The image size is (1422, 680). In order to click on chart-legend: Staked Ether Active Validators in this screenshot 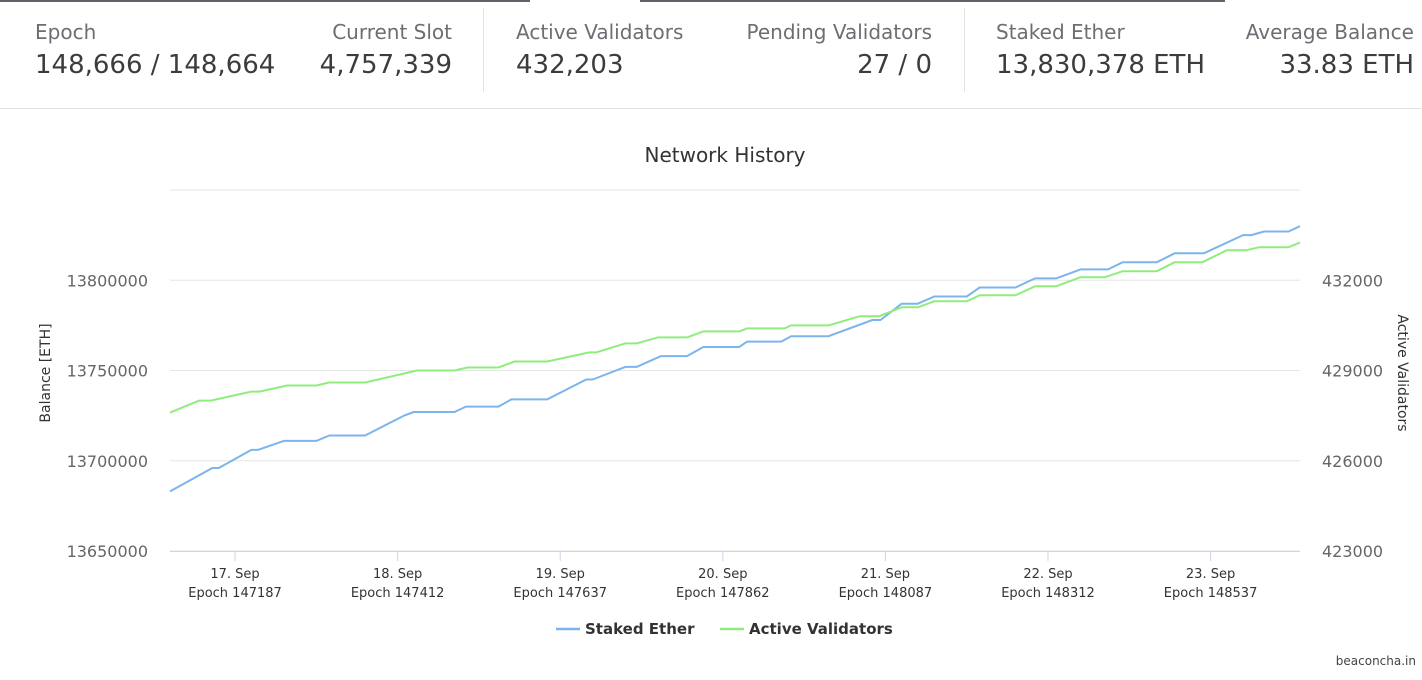, I will do `click(724, 629)`.